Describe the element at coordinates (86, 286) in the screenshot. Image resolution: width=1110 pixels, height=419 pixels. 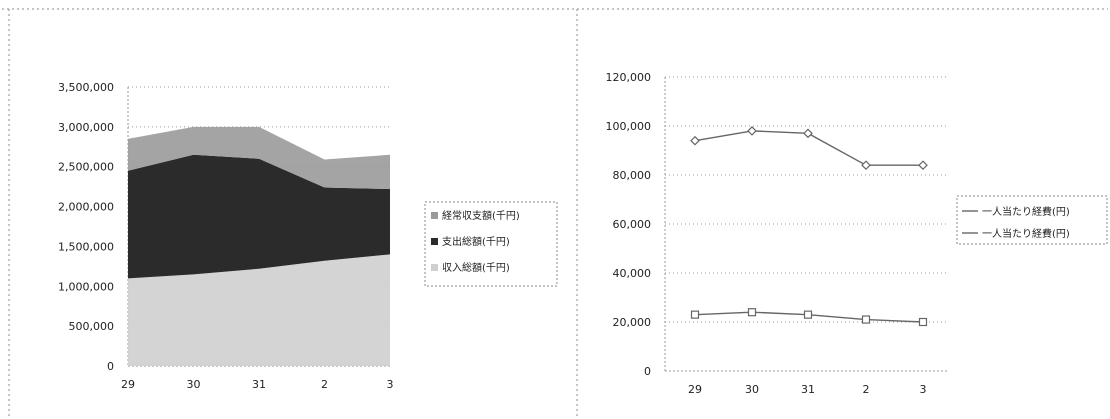
I see `left-y-tick-label: 1,000,000` at that location.